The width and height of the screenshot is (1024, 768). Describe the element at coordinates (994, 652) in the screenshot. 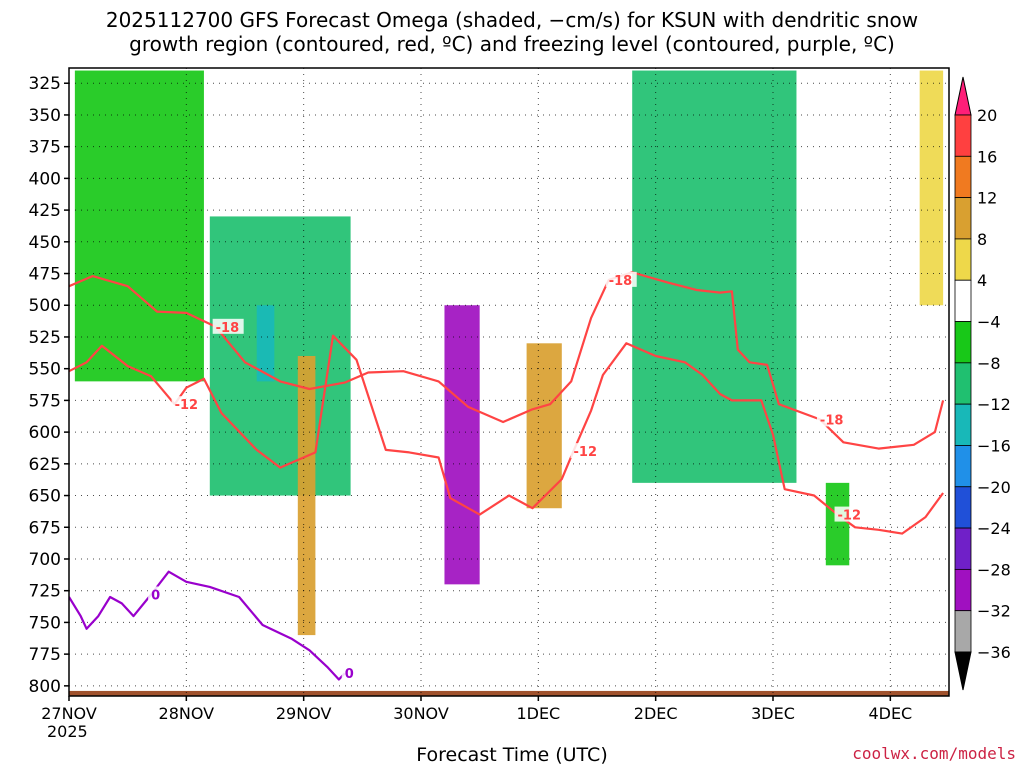

I see `colorbar-label: −36` at that location.